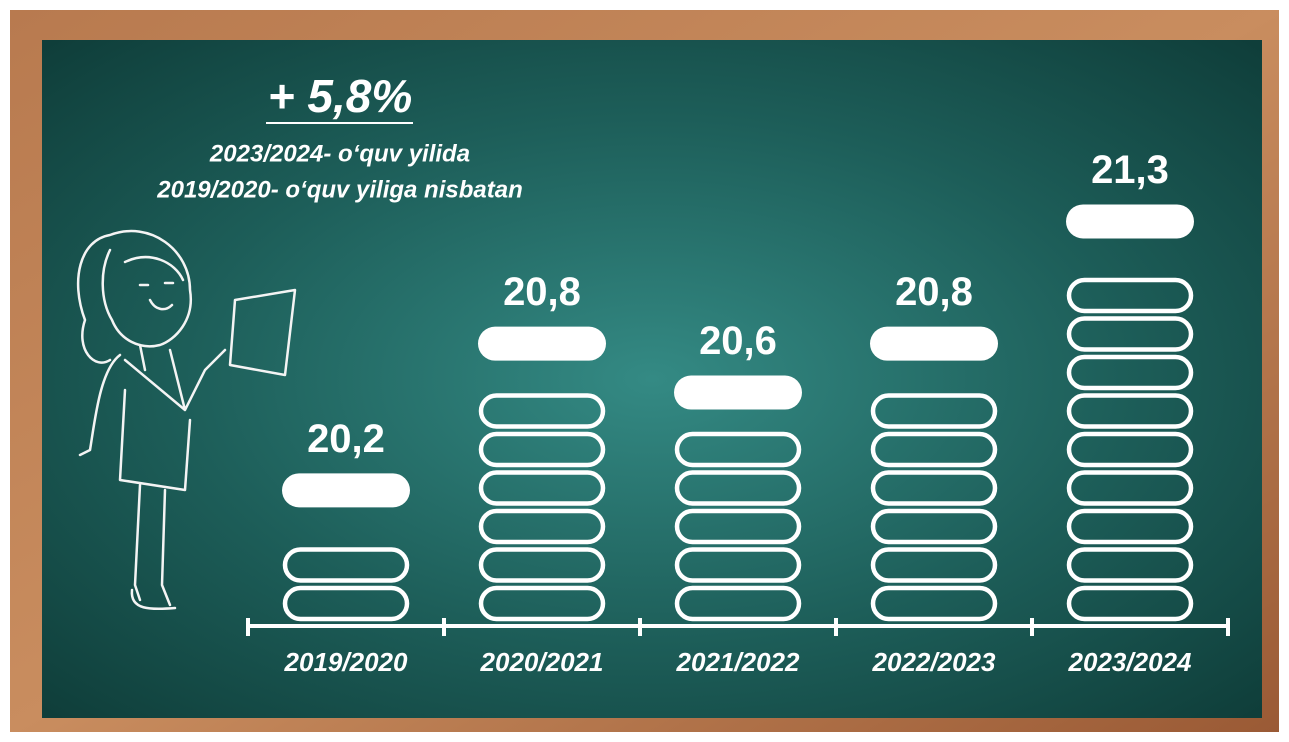 The height and width of the screenshot is (742, 1289). I want to click on headline: + 5,8%, so click(340, 96).